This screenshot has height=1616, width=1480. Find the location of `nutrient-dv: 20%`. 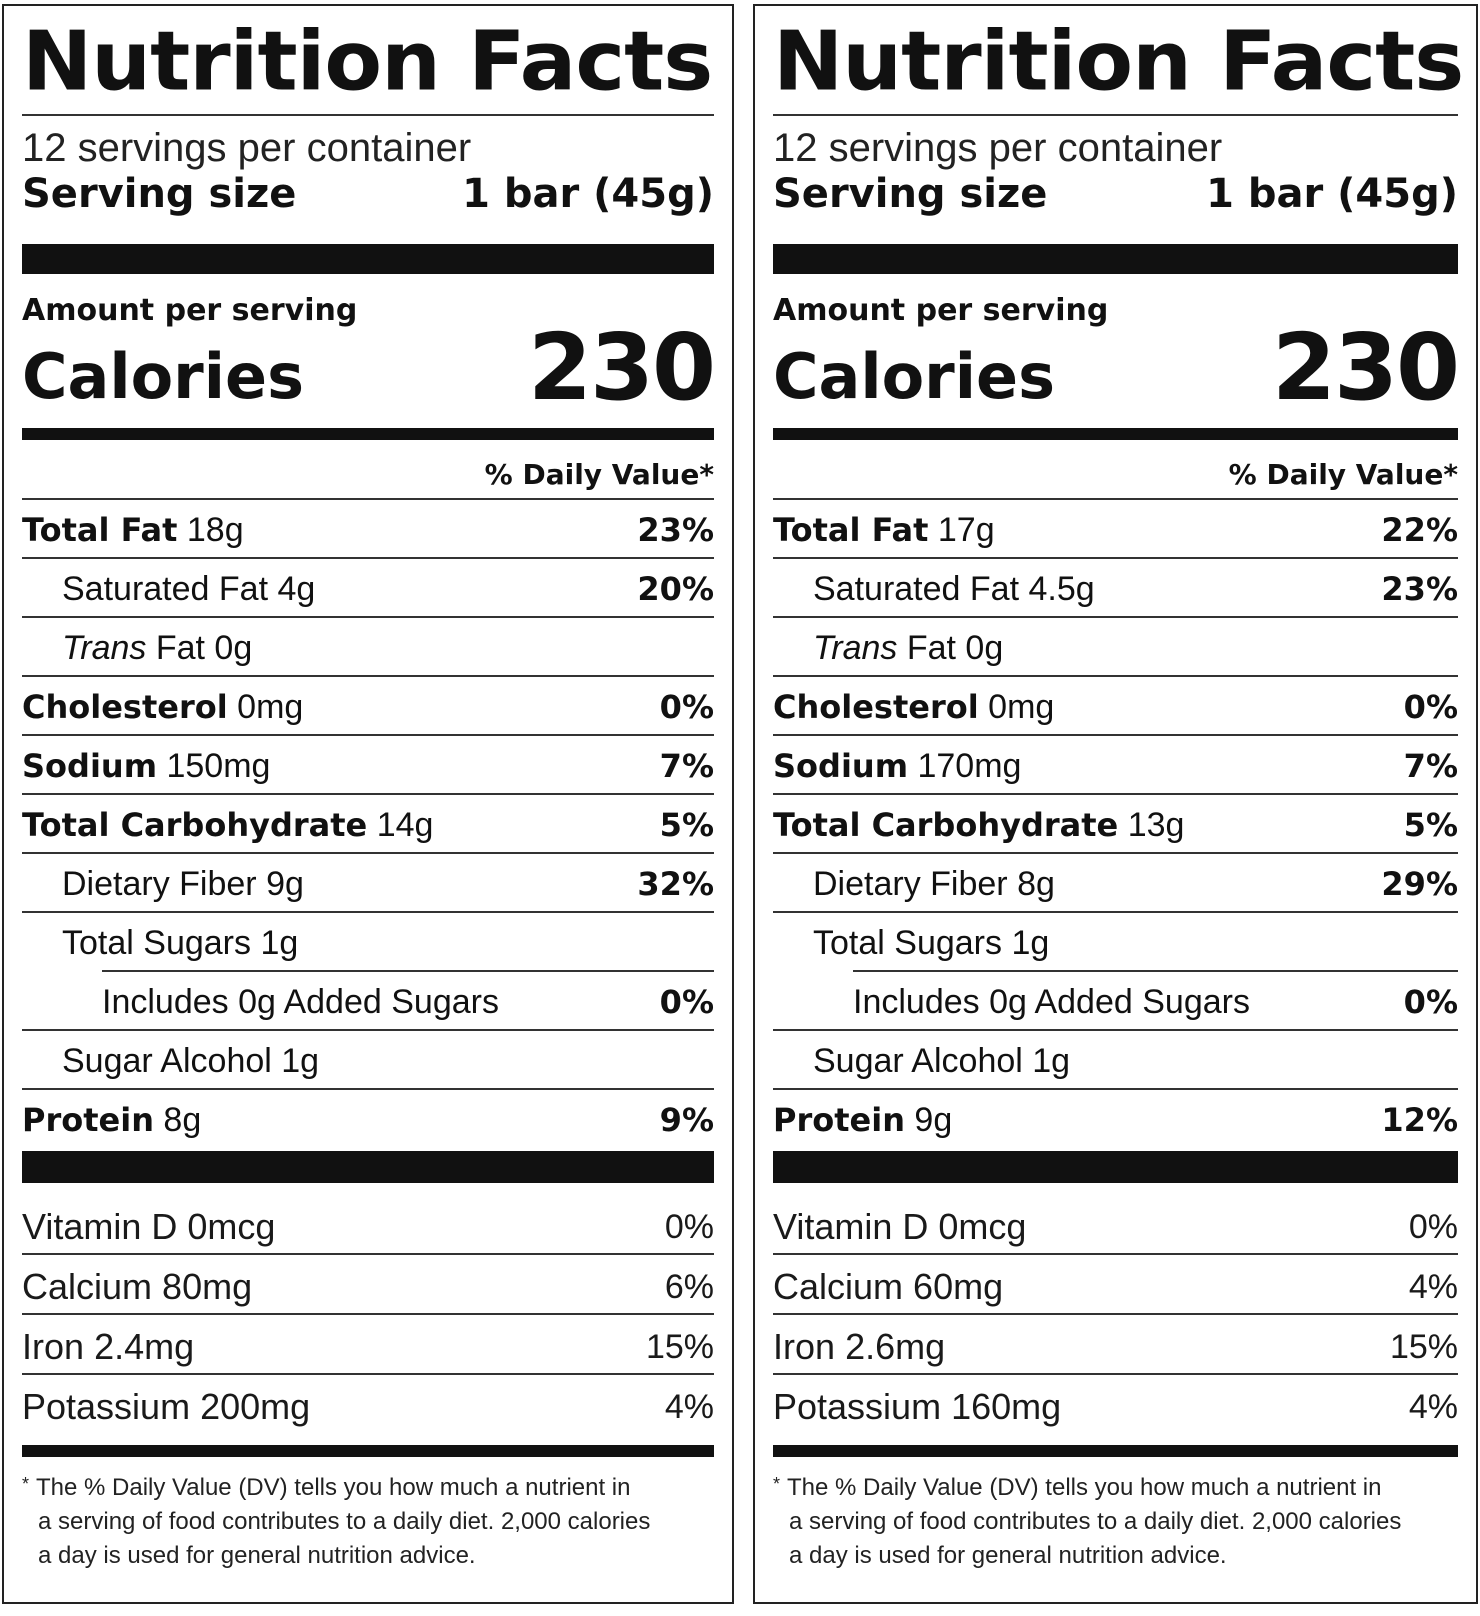

nutrient-dv: 20% is located at coordinates (675, 588).